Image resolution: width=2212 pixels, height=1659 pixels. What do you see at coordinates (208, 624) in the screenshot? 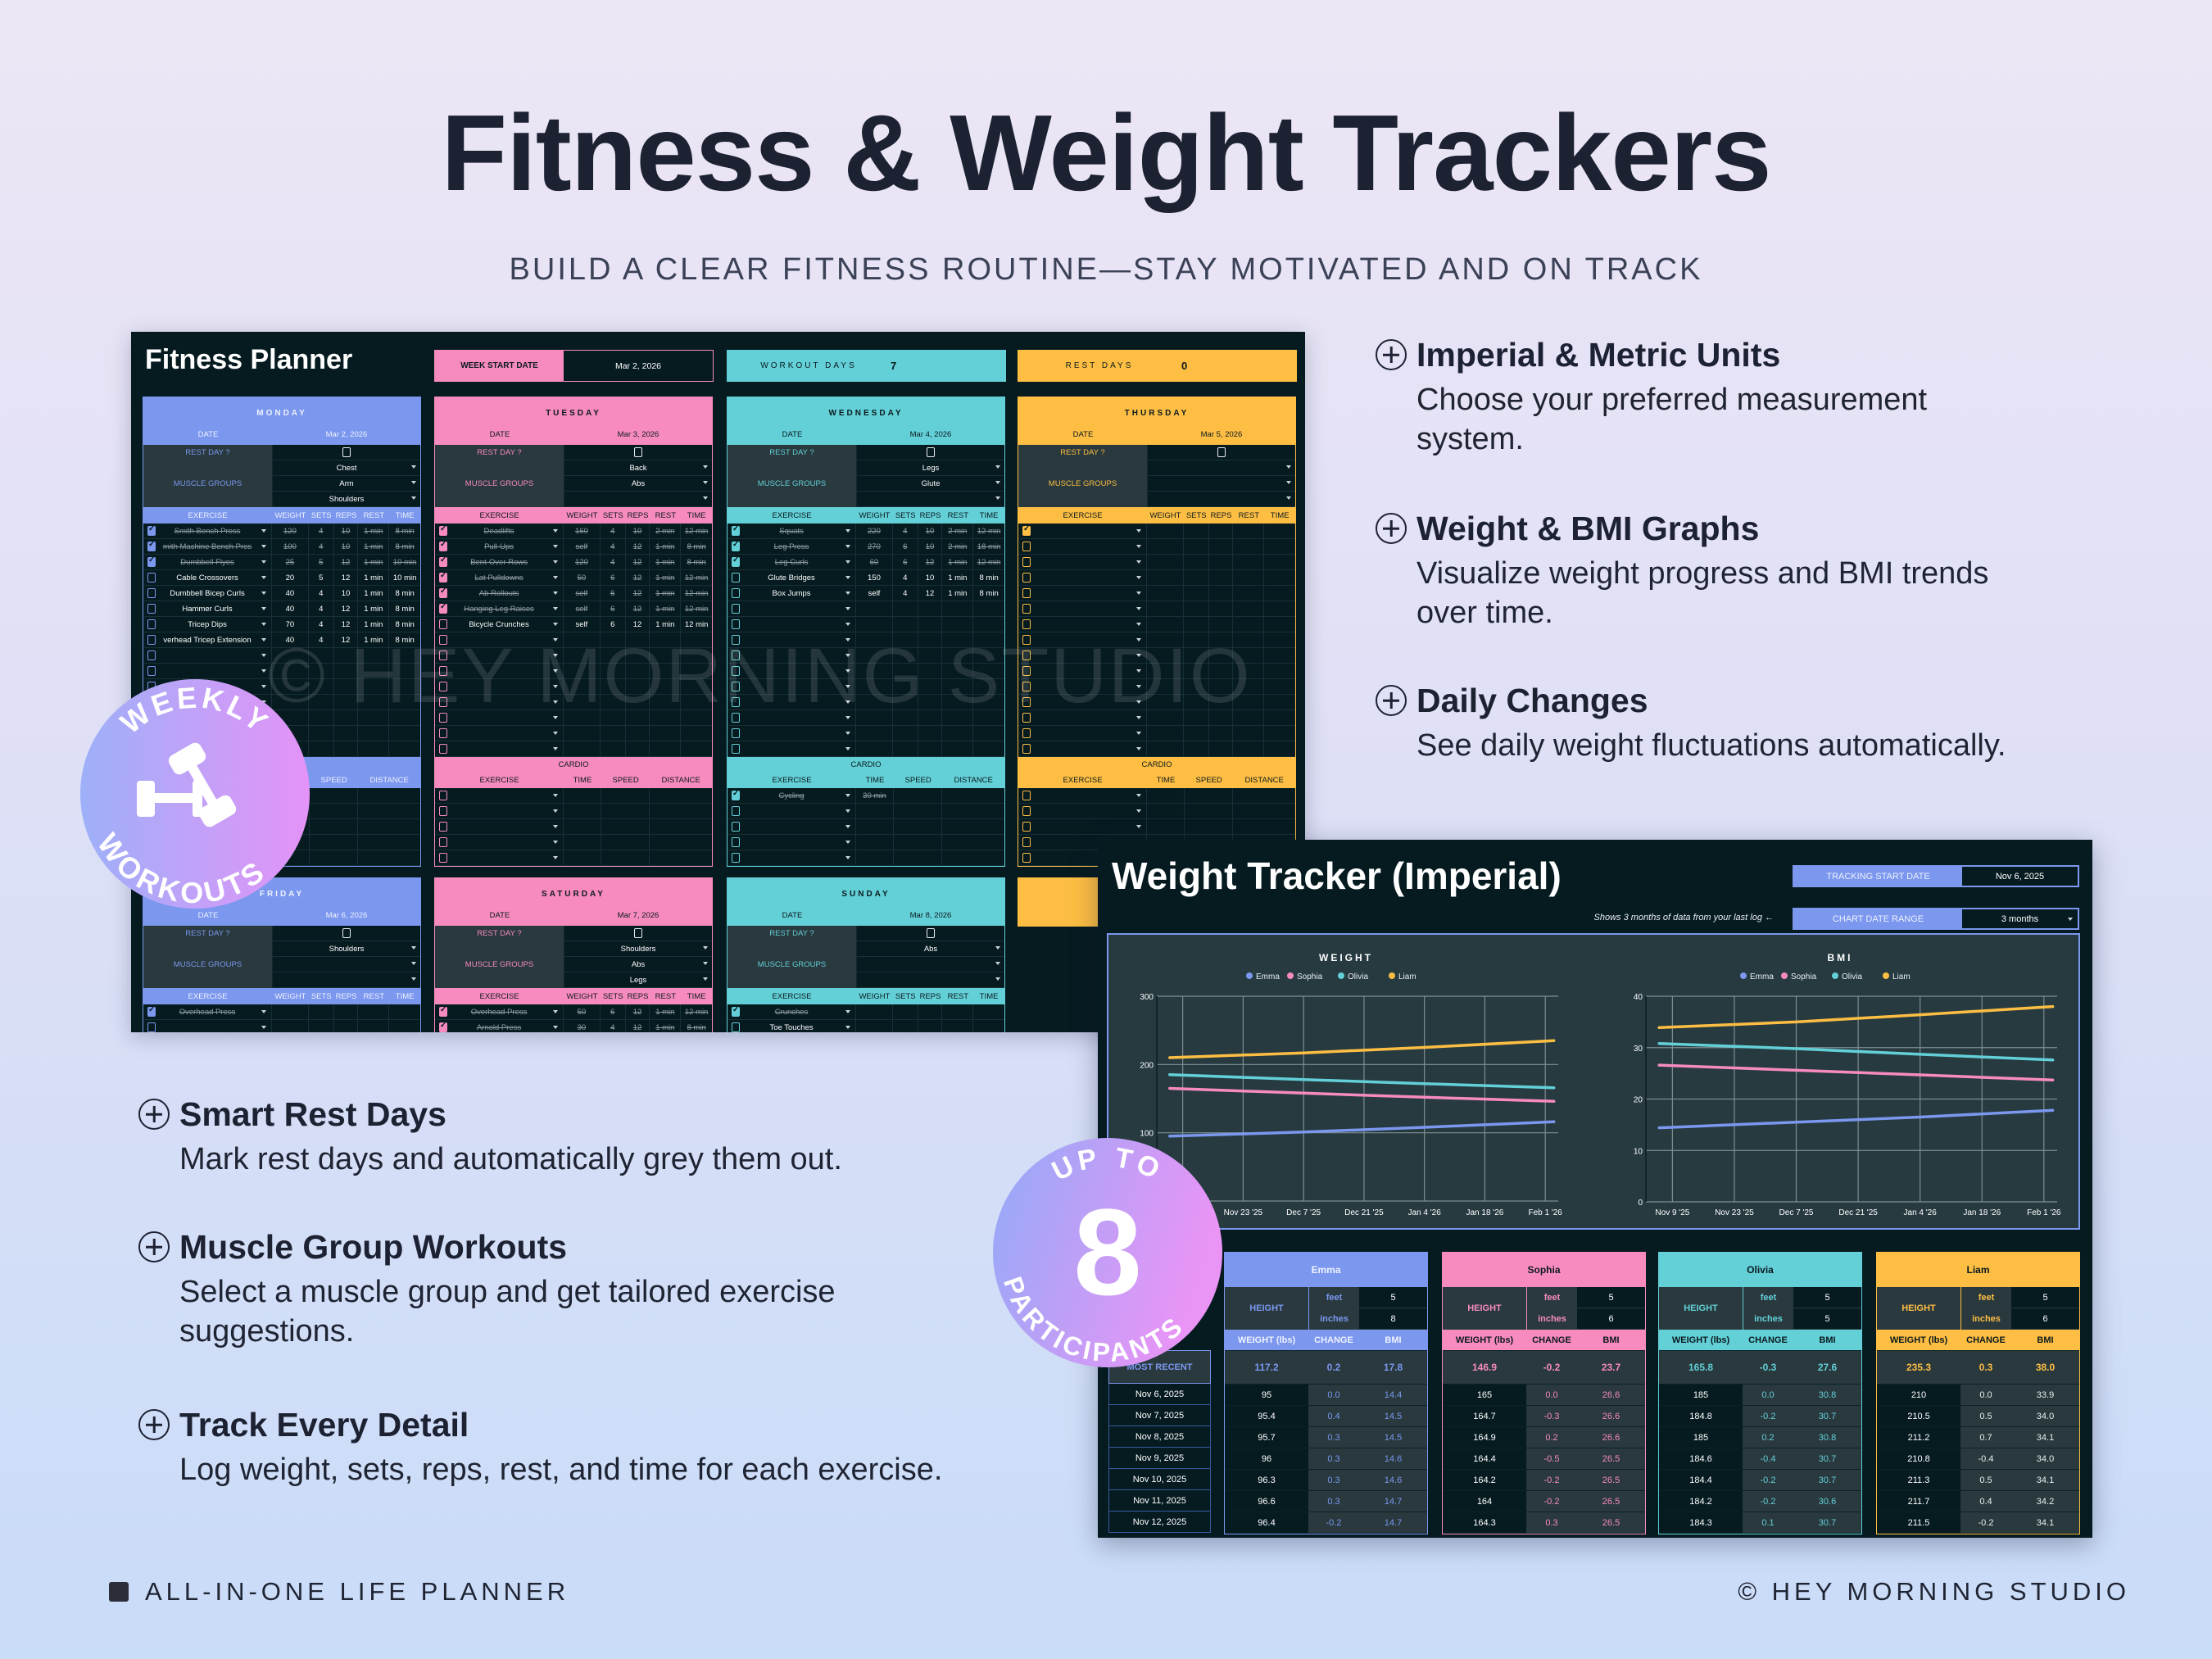
I see `exercise-select: Tricep Dips` at bounding box center [208, 624].